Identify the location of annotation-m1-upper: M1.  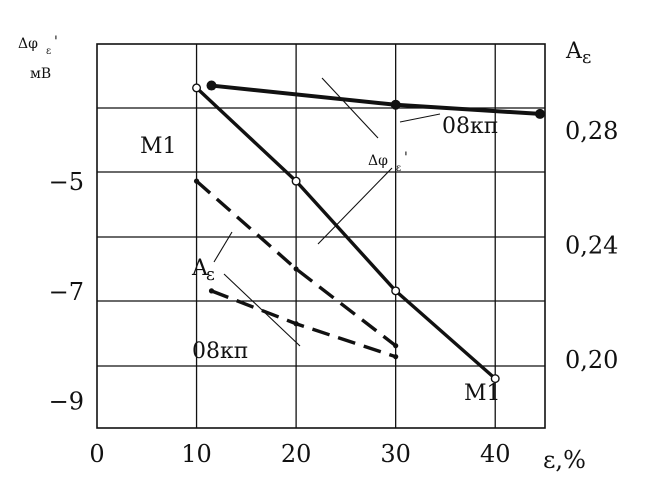
(158, 146).